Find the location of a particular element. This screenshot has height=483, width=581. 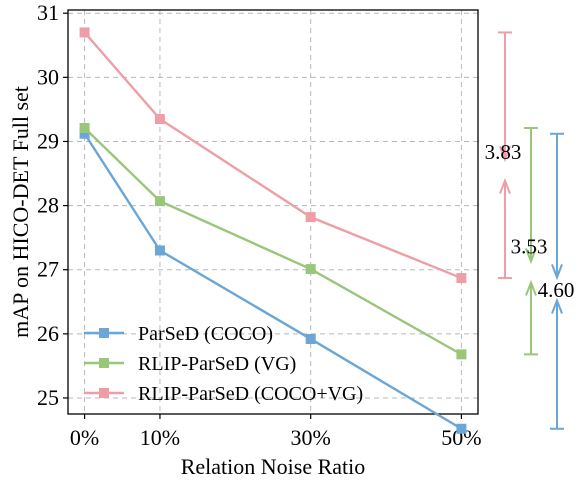

y-tick-label: 31 is located at coordinates (48, 12).